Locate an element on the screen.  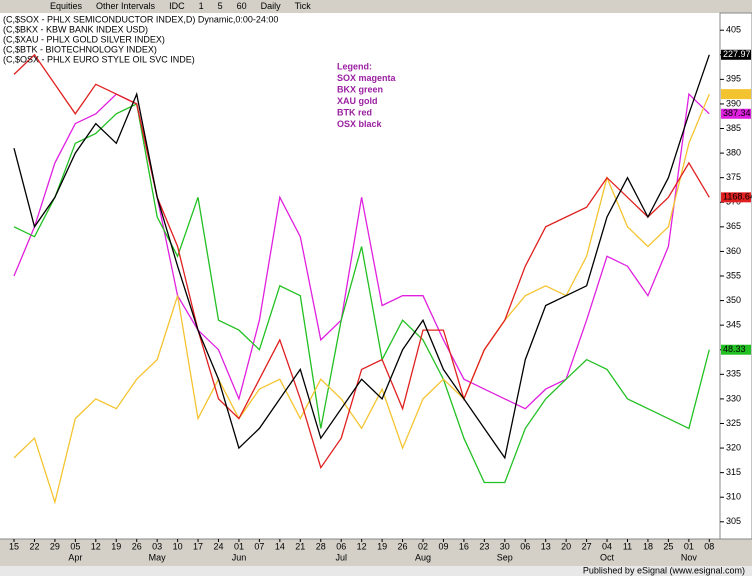
x-tick-label: 22 is located at coordinates (34, 546).